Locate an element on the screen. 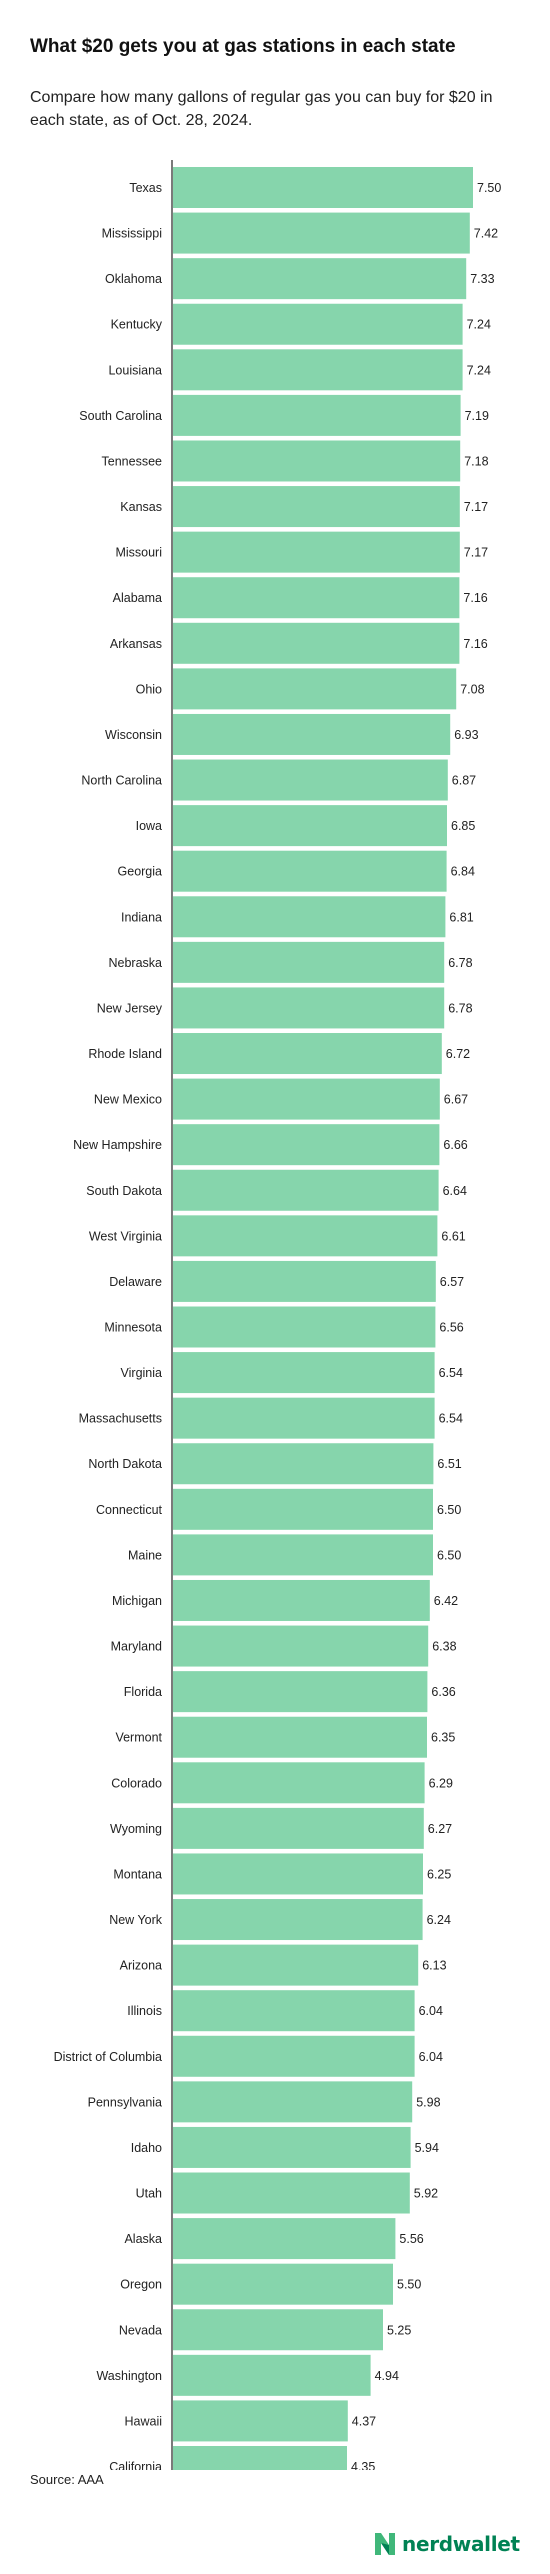  category-label: North Dakota is located at coordinates (125, 1464).